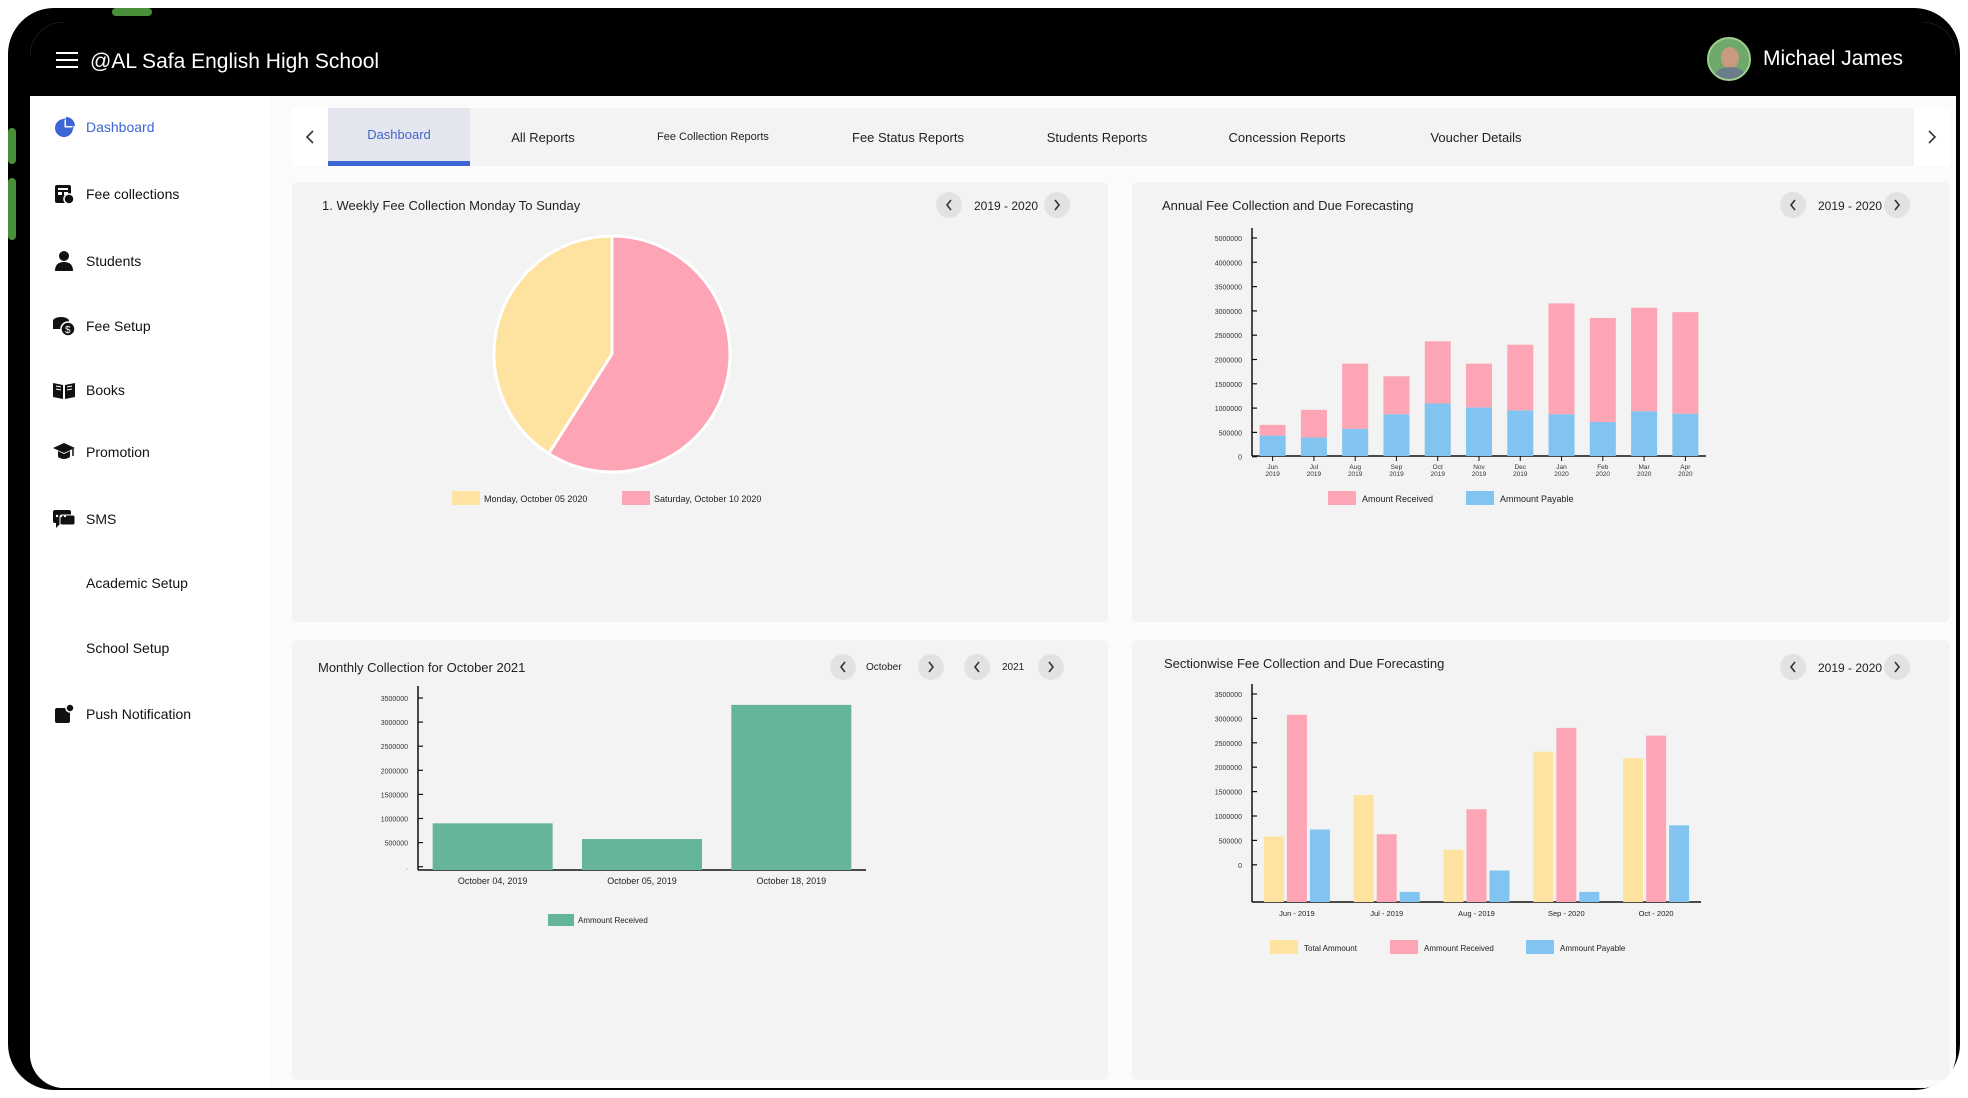 The width and height of the screenshot is (1968, 1098). Describe the element at coordinates (535, 499) in the screenshot. I see `legend-label: Monday, October 05 2020` at that location.